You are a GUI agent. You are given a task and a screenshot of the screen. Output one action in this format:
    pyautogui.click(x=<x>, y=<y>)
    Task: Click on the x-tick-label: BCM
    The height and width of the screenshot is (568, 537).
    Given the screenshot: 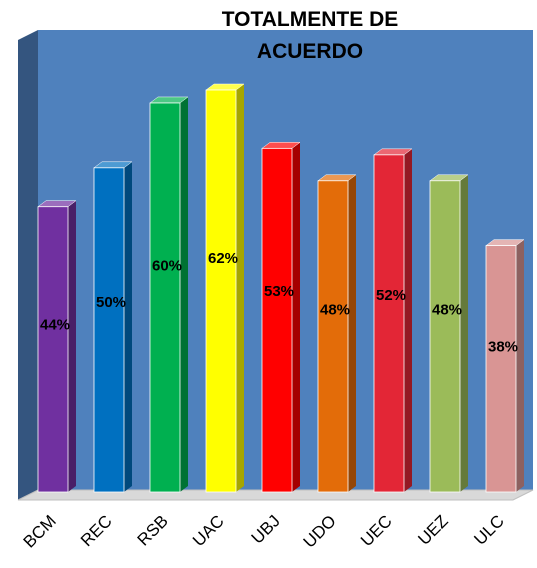 What is the action you would take?
    pyautogui.click(x=40, y=531)
    